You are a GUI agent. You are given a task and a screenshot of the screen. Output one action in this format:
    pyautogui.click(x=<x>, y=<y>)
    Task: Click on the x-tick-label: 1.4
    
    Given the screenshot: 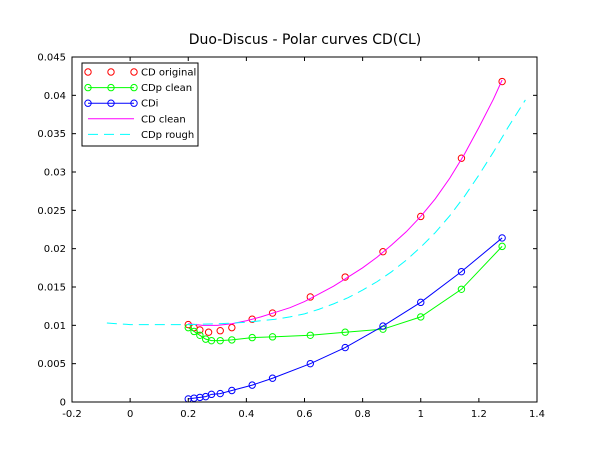 What is the action you would take?
    pyautogui.click(x=537, y=414)
    